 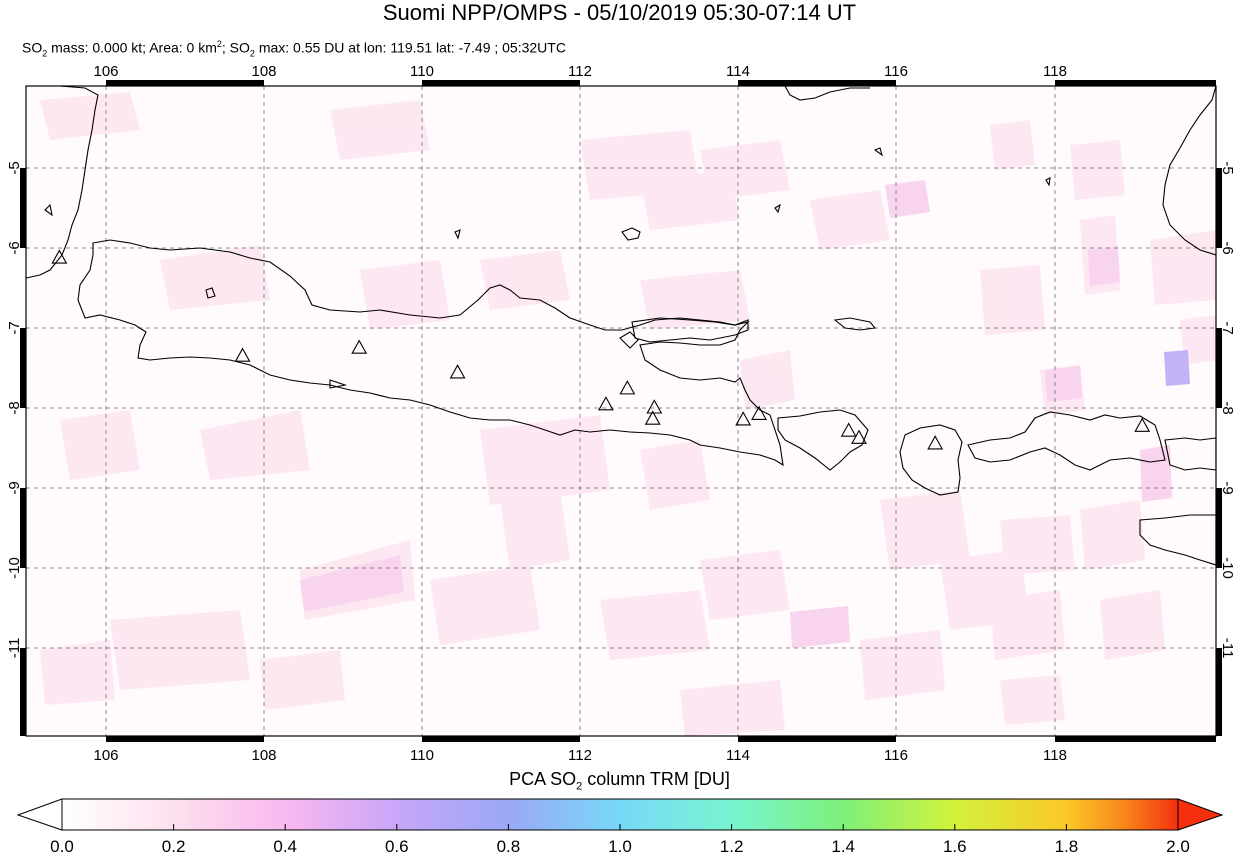 I want to click on lon-labels-top: 106 108 110 112 114 116 118, so click(x=579, y=71).